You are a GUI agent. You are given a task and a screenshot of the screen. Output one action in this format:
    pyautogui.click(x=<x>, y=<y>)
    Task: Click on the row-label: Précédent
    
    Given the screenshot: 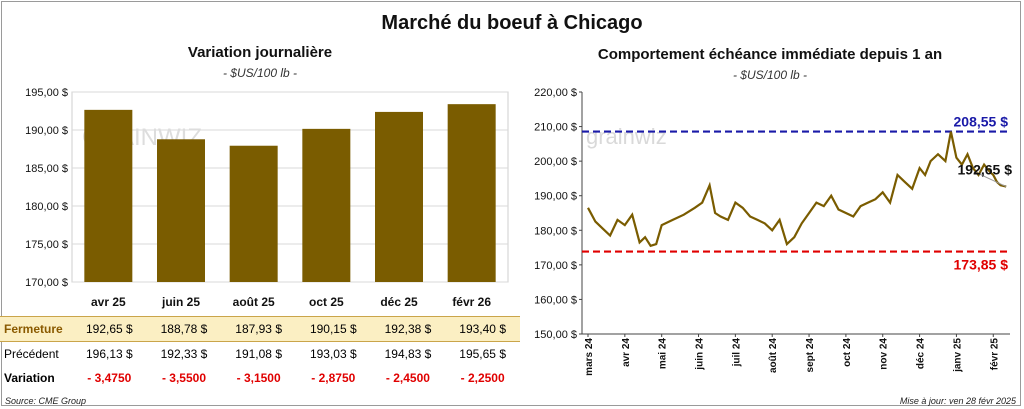 What is the action you would take?
    pyautogui.click(x=31, y=354)
    